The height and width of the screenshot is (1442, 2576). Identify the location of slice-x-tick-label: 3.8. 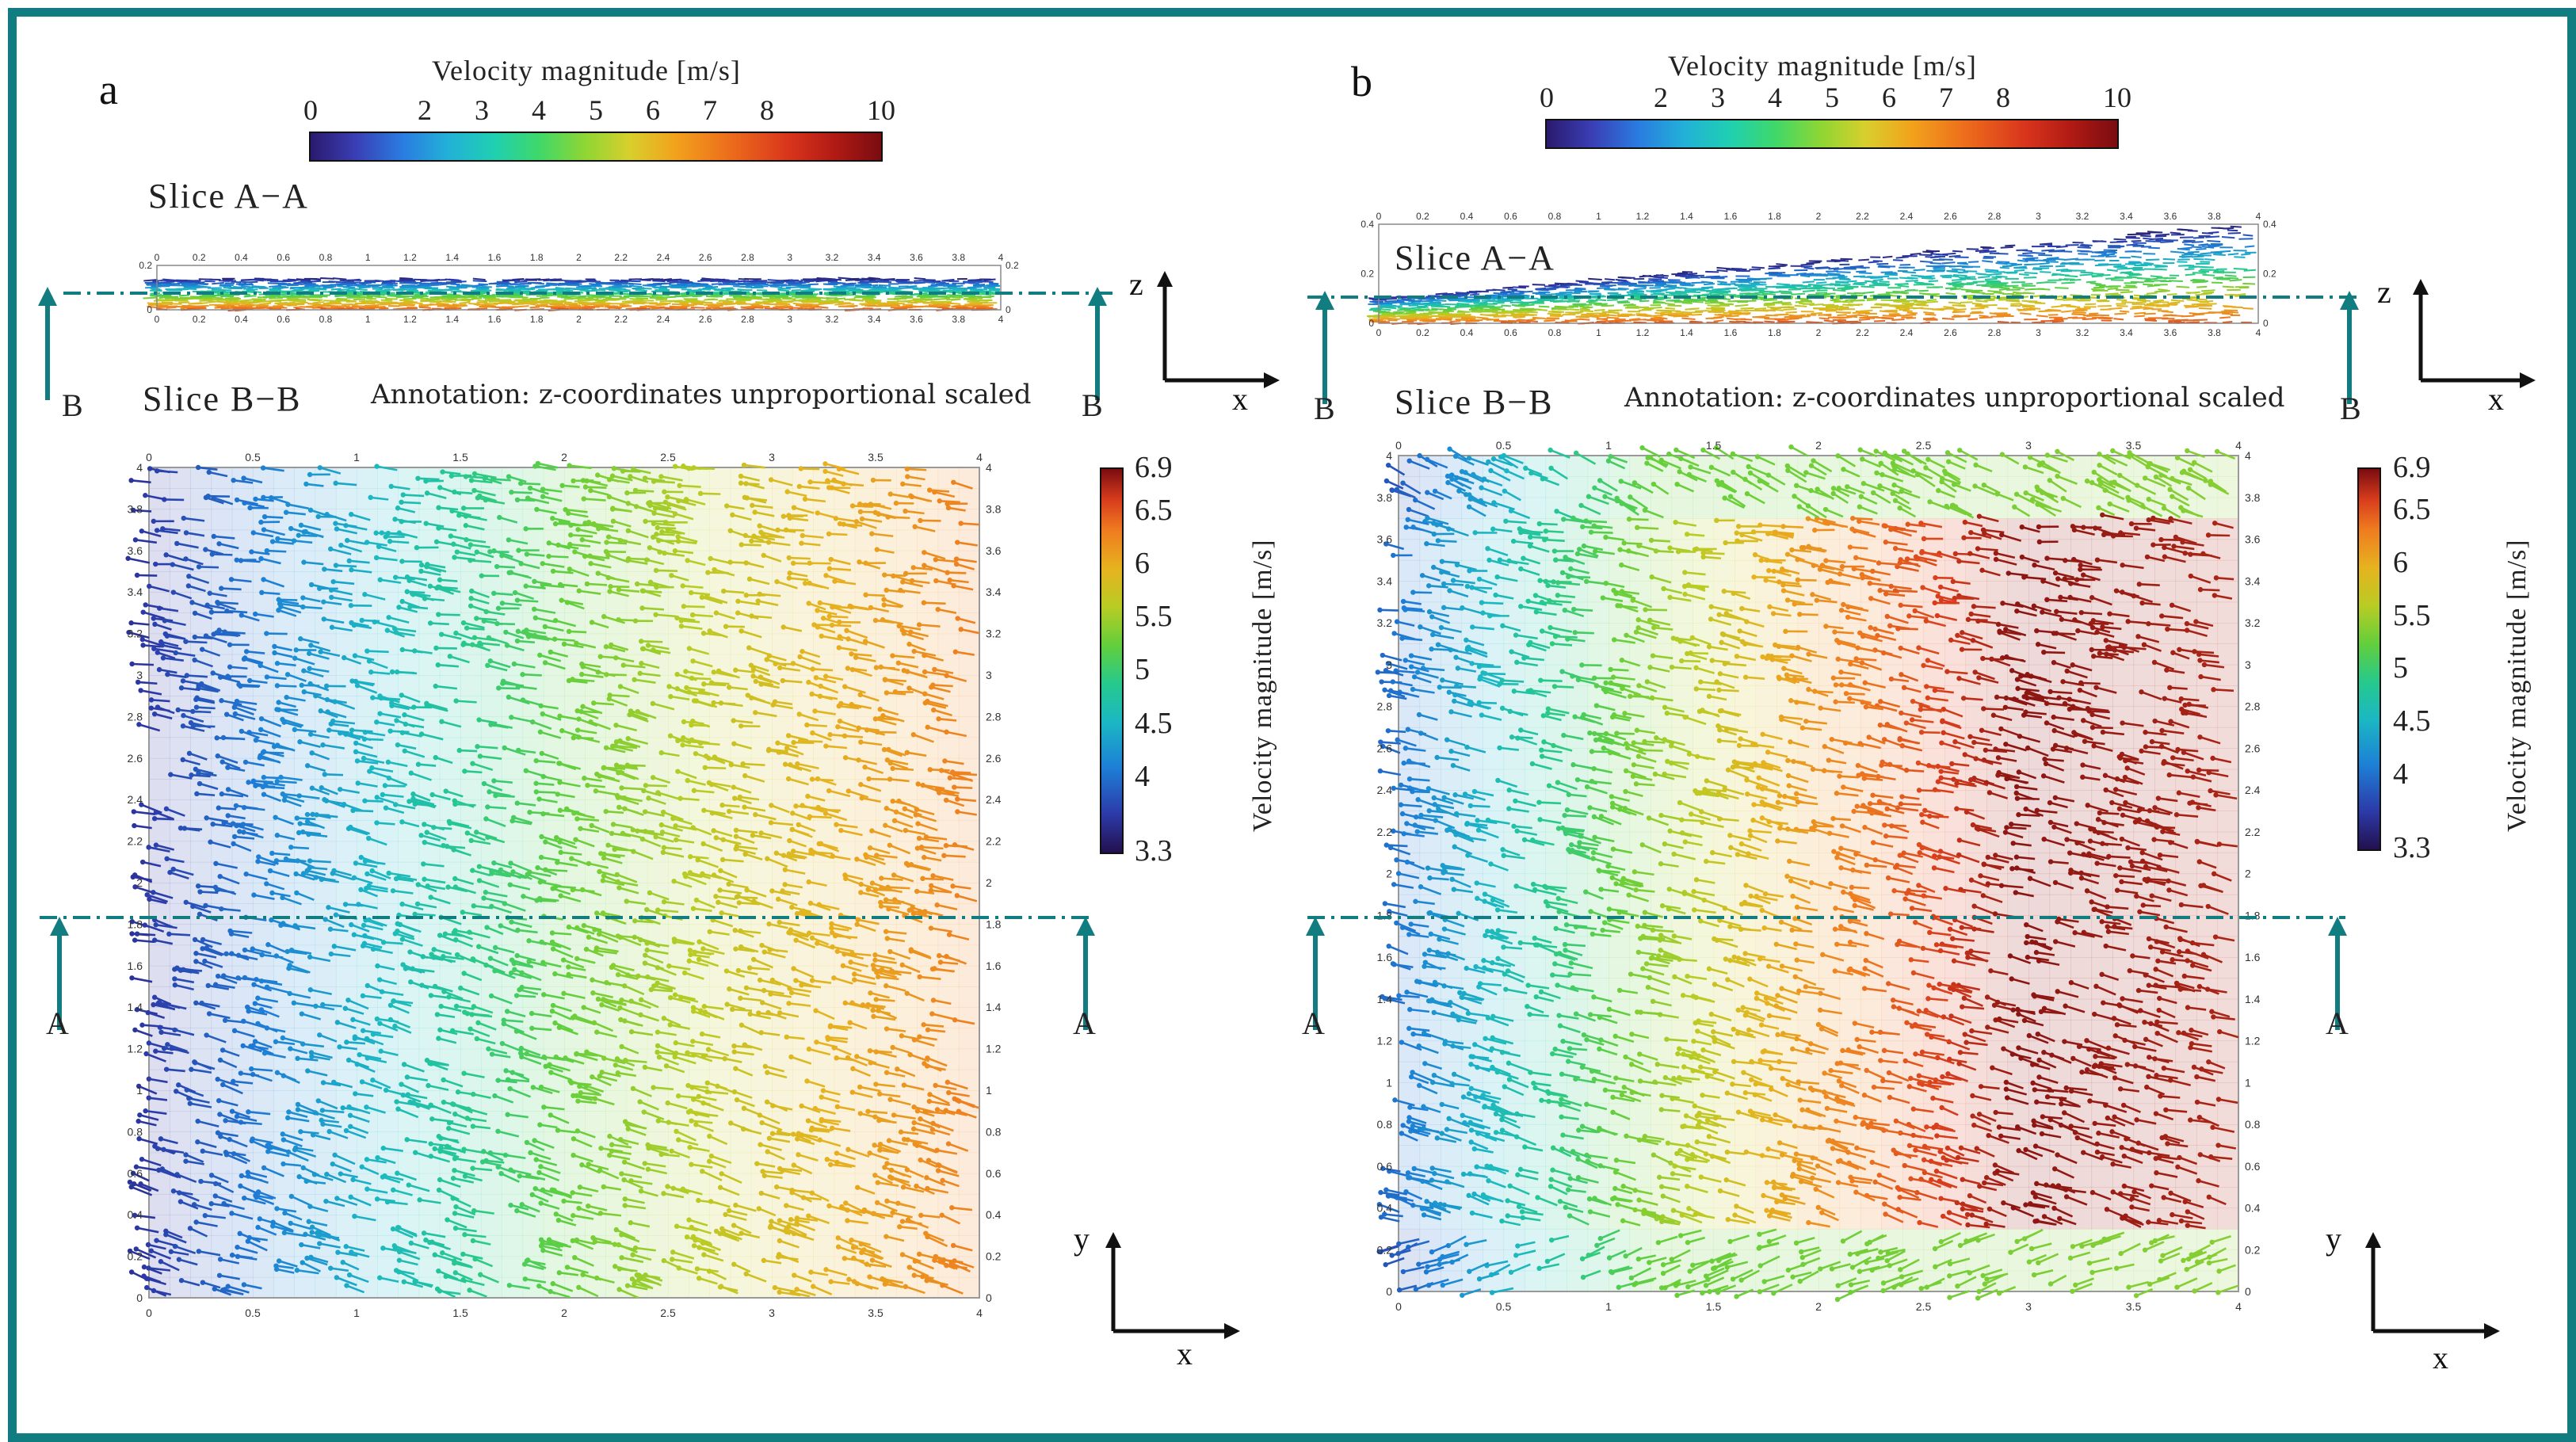
(958, 257).